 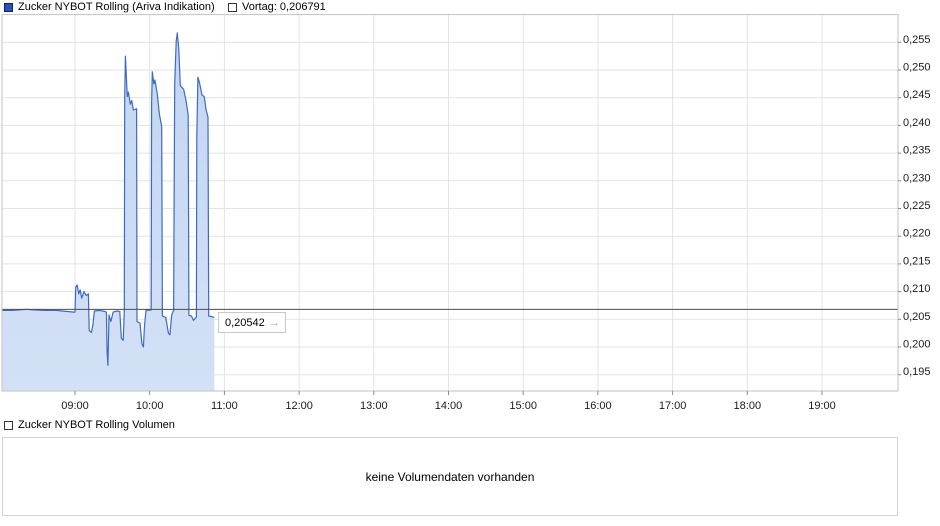 What do you see at coordinates (374, 406) in the screenshot?
I see `x-tick-label: 13:00` at bounding box center [374, 406].